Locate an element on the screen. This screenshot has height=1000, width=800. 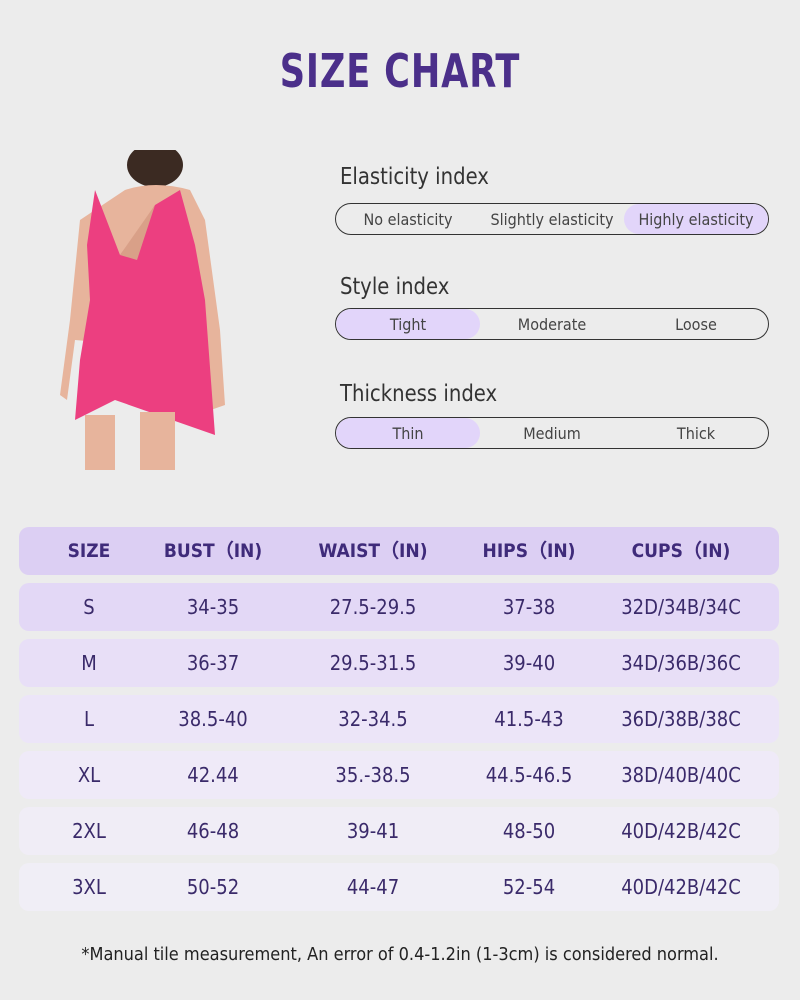
style-option: Loose is located at coordinates (696, 324).